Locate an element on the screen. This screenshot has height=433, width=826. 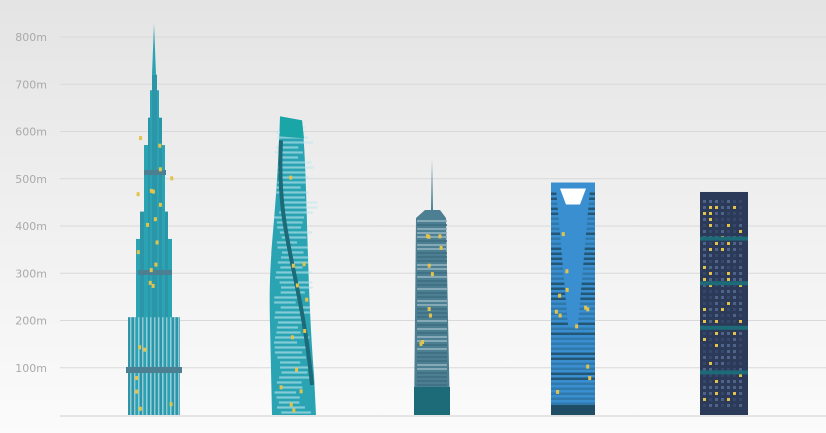
tapered-spire-tower-bar is located at coordinates (154, 219).